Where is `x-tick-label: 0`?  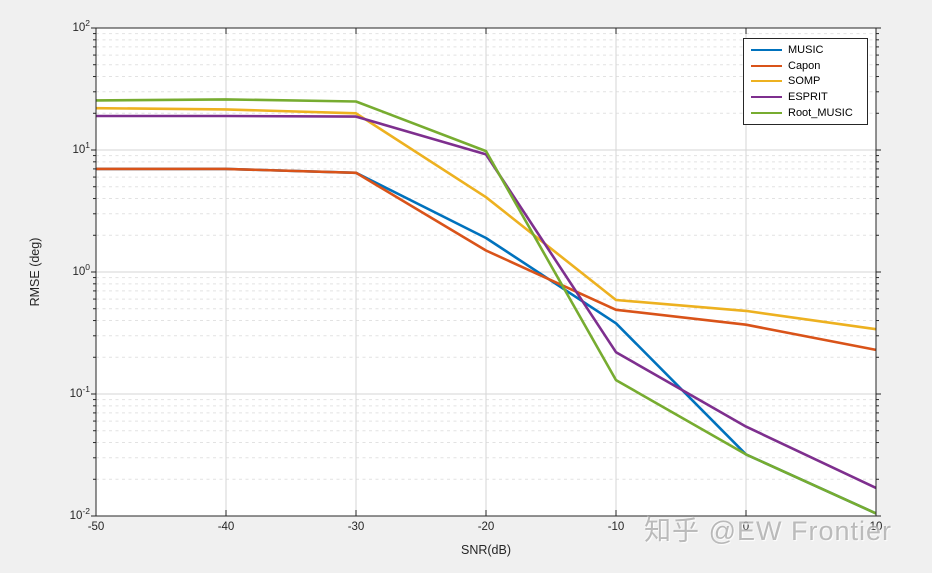 x-tick-label: 0 is located at coordinates (746, 527).